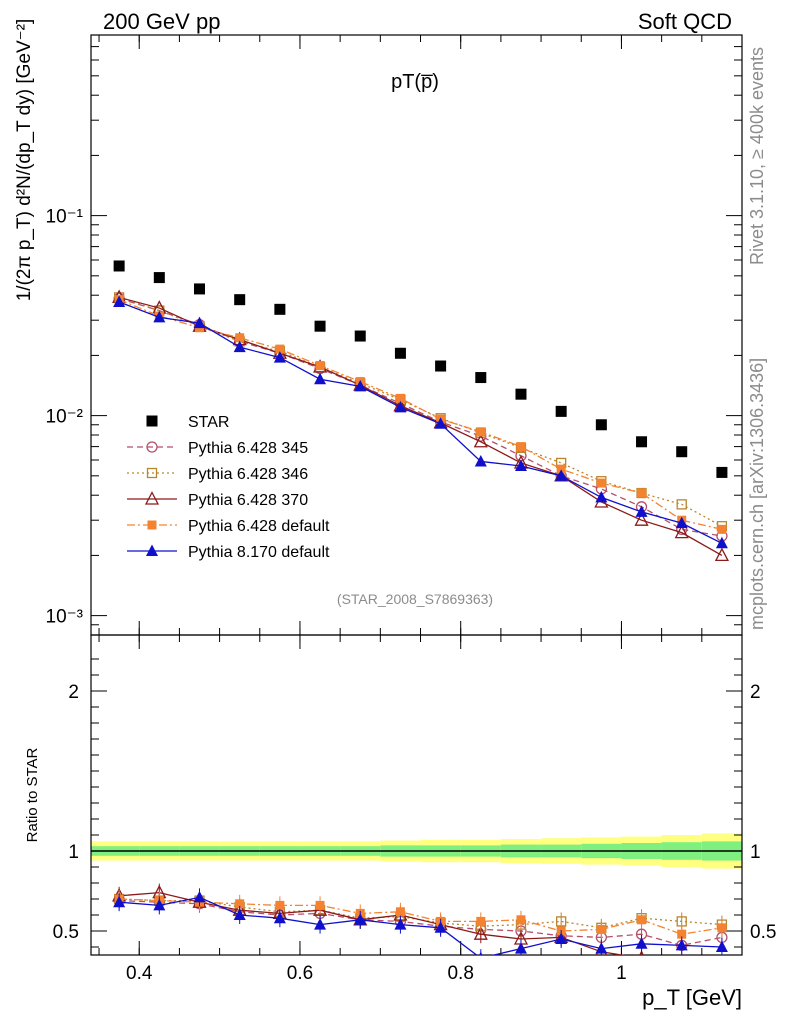  I want to click on side-source-label: mcplots.cern.ch [arXiv:1306.3436], so click(757, 494).